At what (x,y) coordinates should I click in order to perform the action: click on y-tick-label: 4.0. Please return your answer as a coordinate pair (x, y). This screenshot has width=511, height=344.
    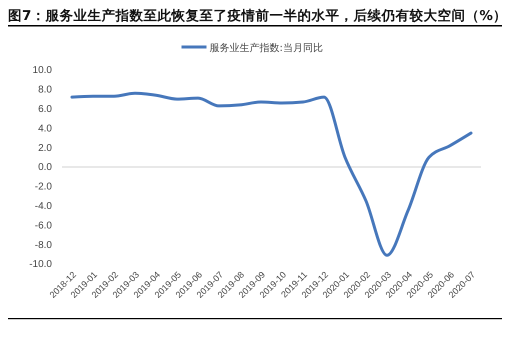
    Looking at the image, I should click on (45, 128).